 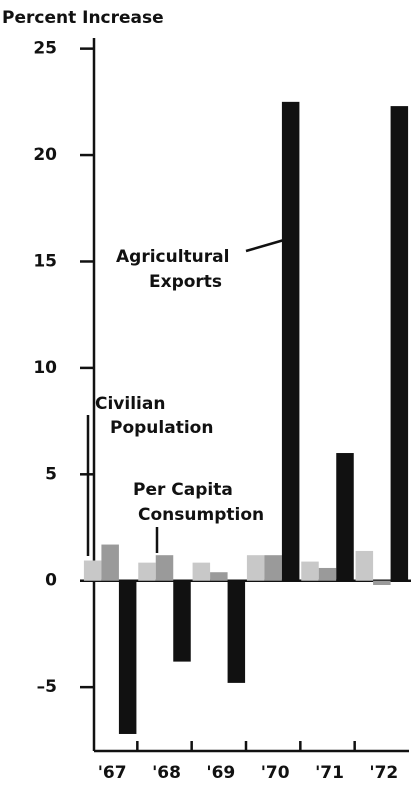 What do you see at coordinates (47, 687) in the screenshot?
I see `y-tick-label: –5` at bounding box center [47, 687].